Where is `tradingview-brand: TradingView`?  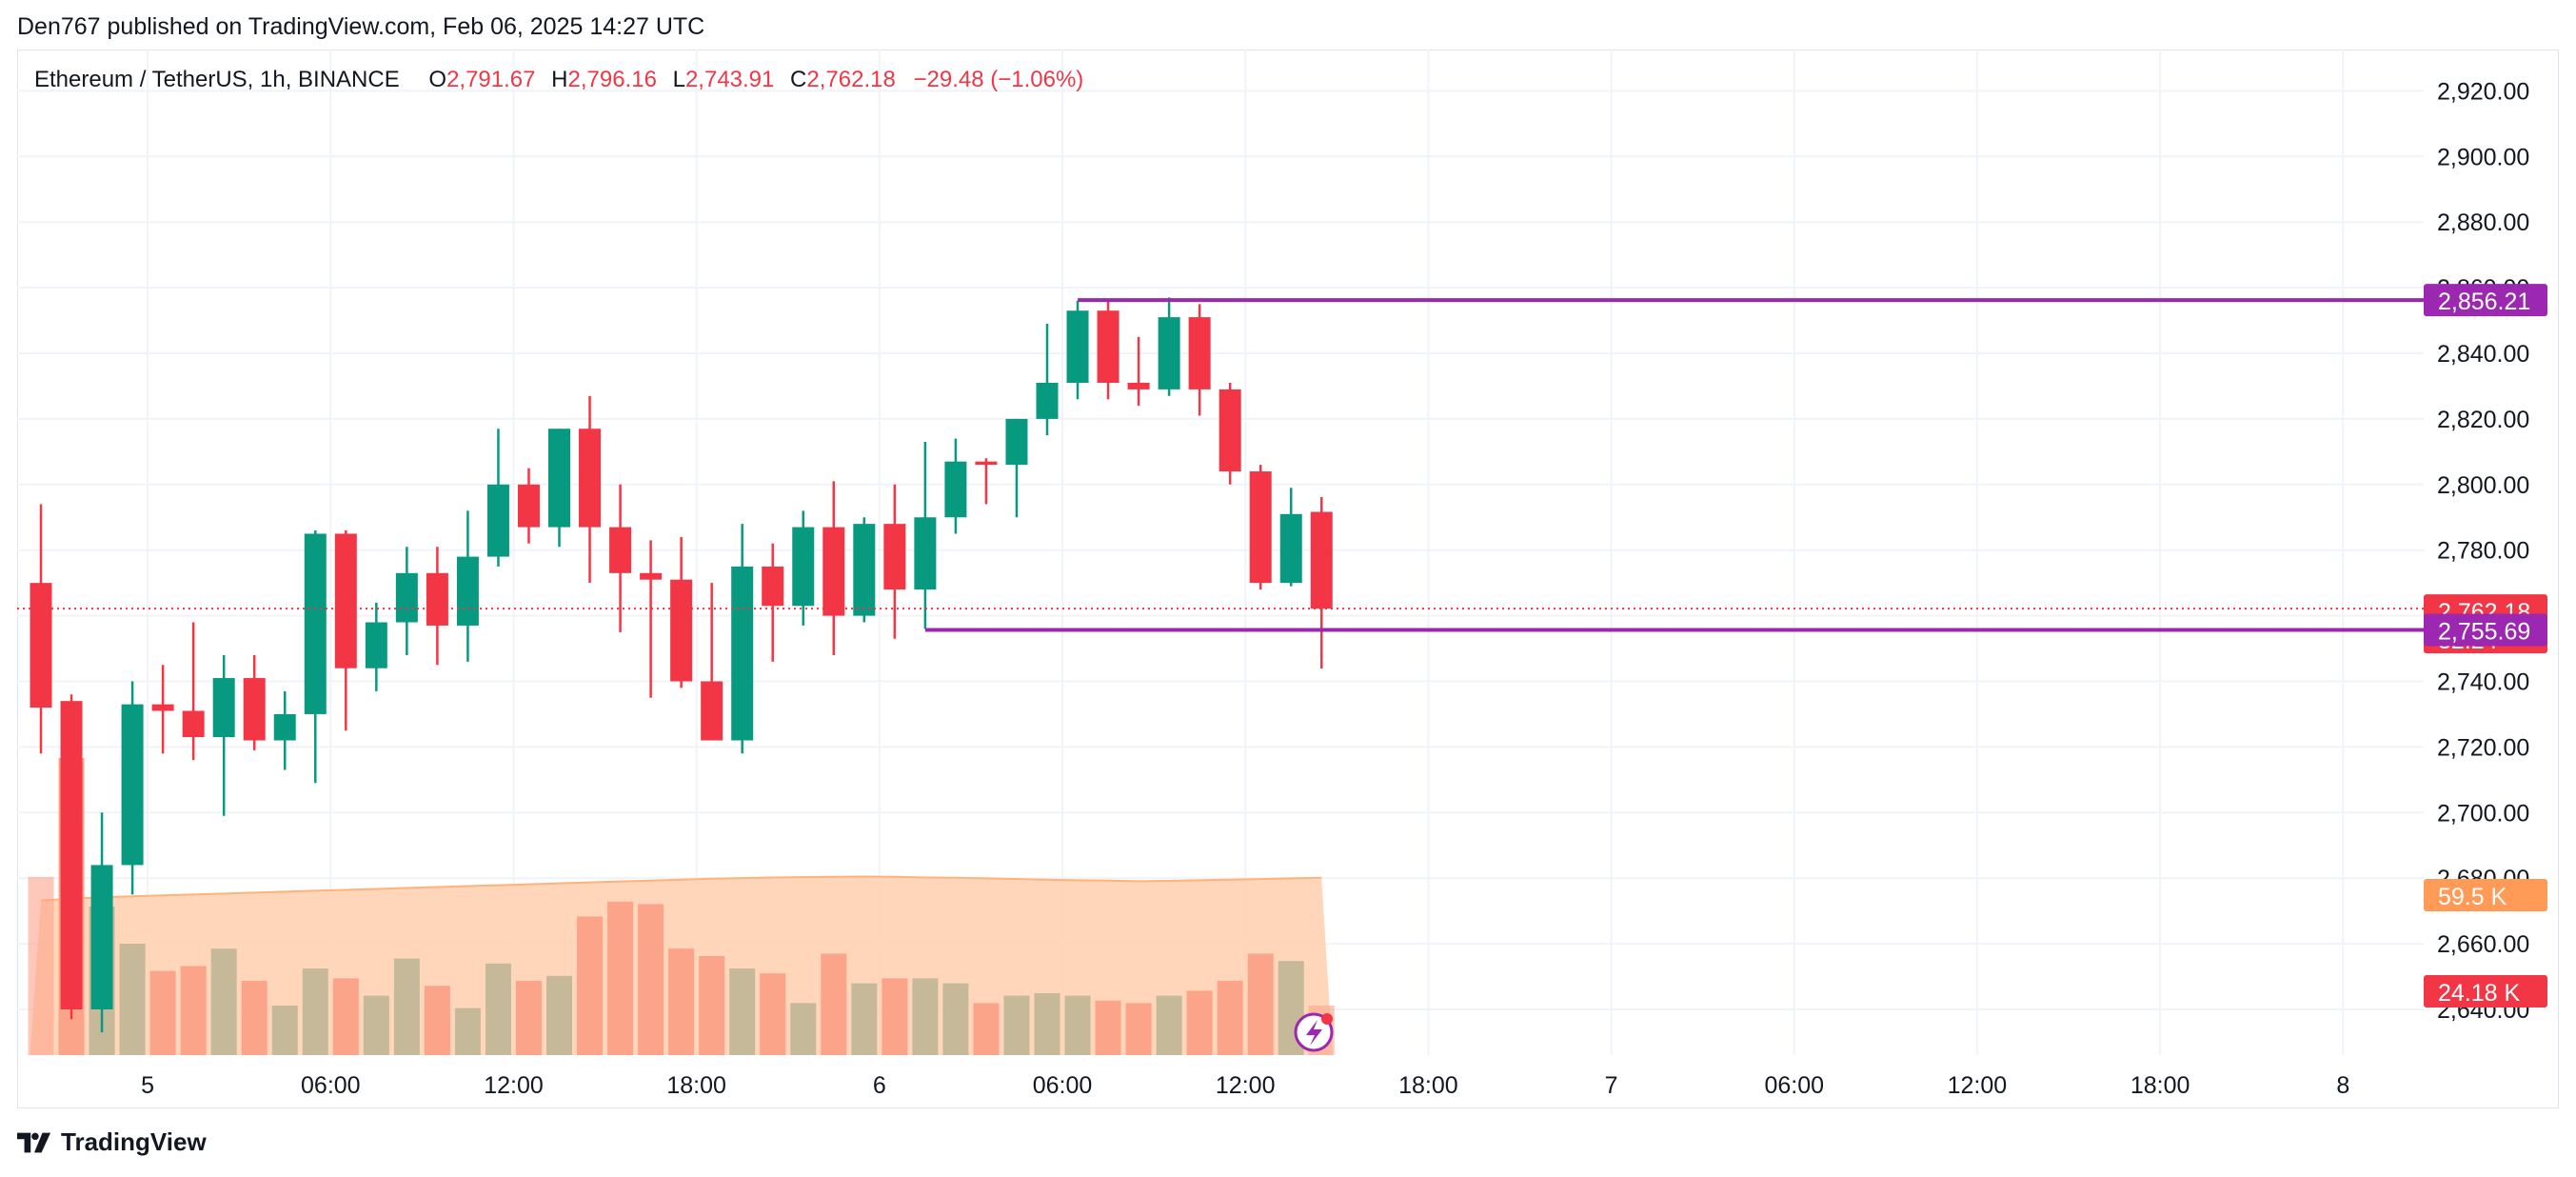 tradingview-brand: TradingView is located at coordinates (112, 1142).